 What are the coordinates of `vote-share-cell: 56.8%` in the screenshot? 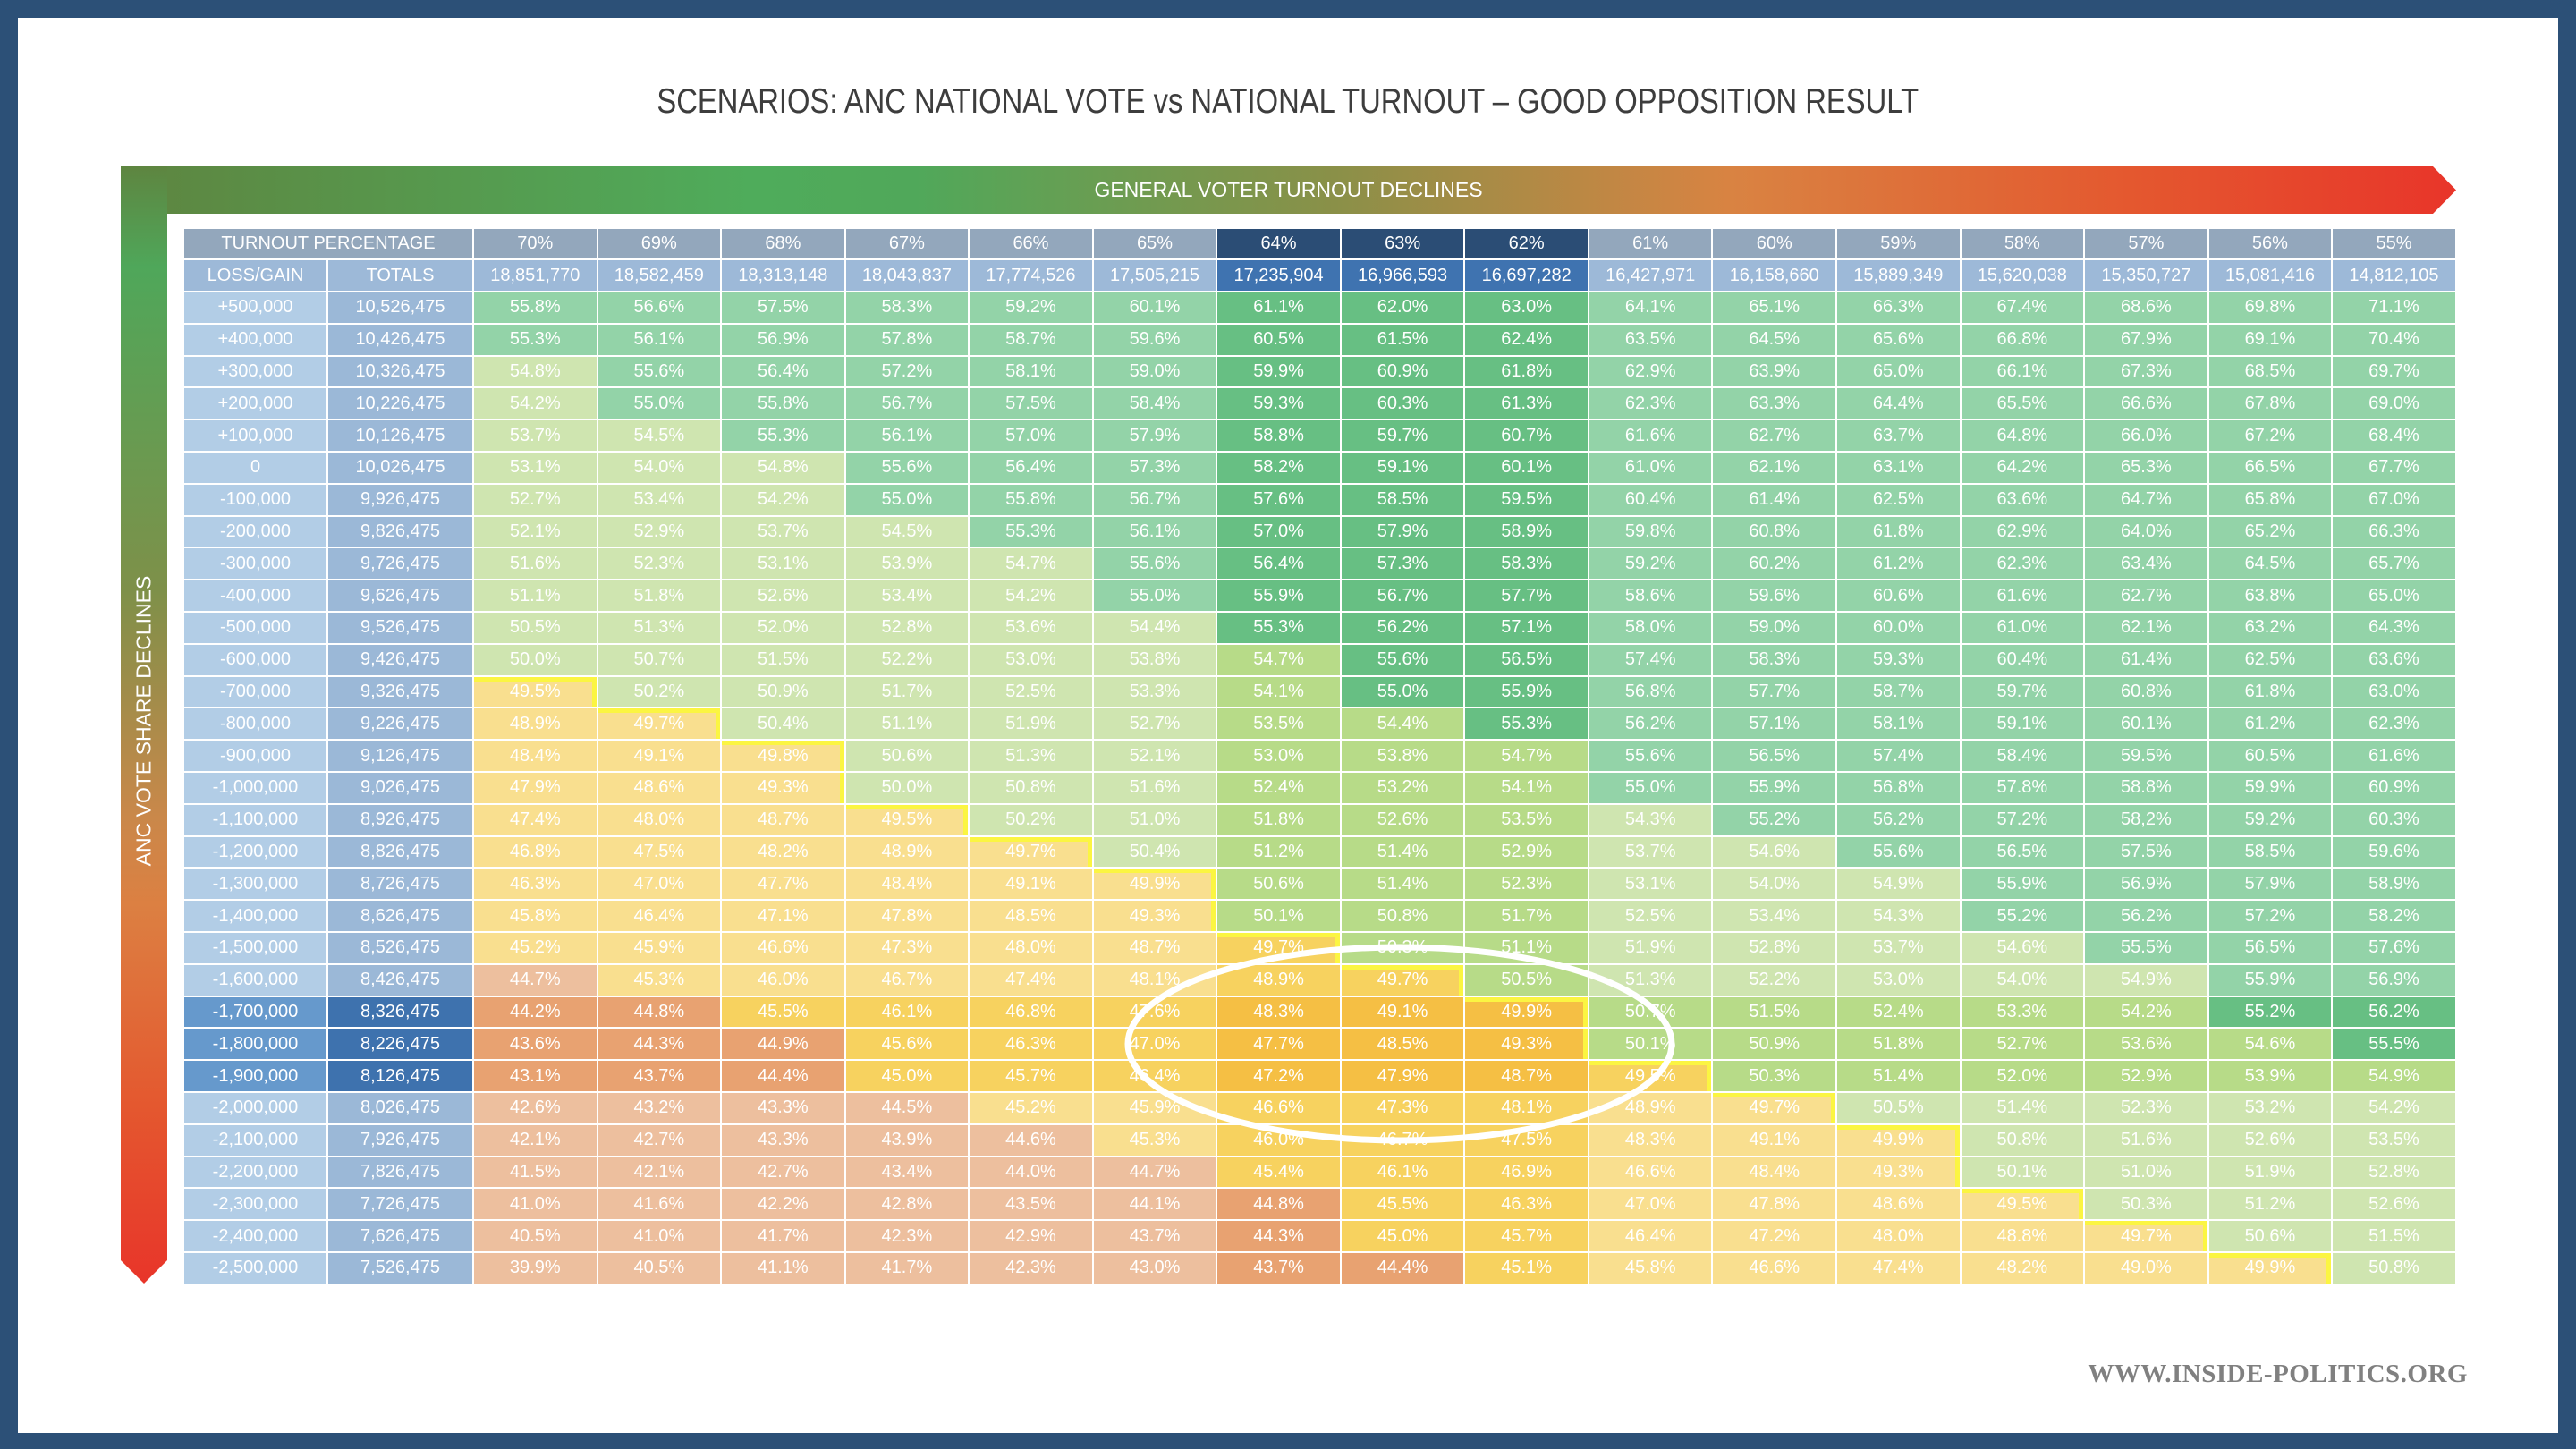 It's located at (1898, 787).